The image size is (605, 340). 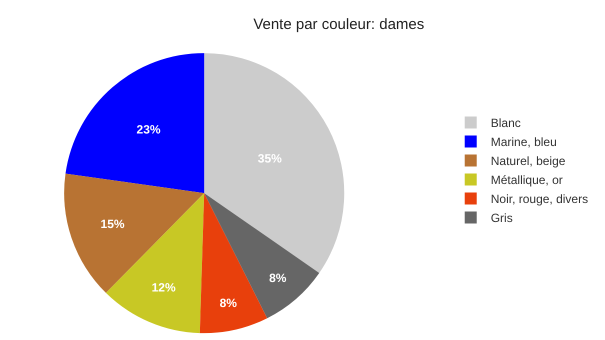 I want to click on legend-label: Blanc, so click(x=505, y=123).